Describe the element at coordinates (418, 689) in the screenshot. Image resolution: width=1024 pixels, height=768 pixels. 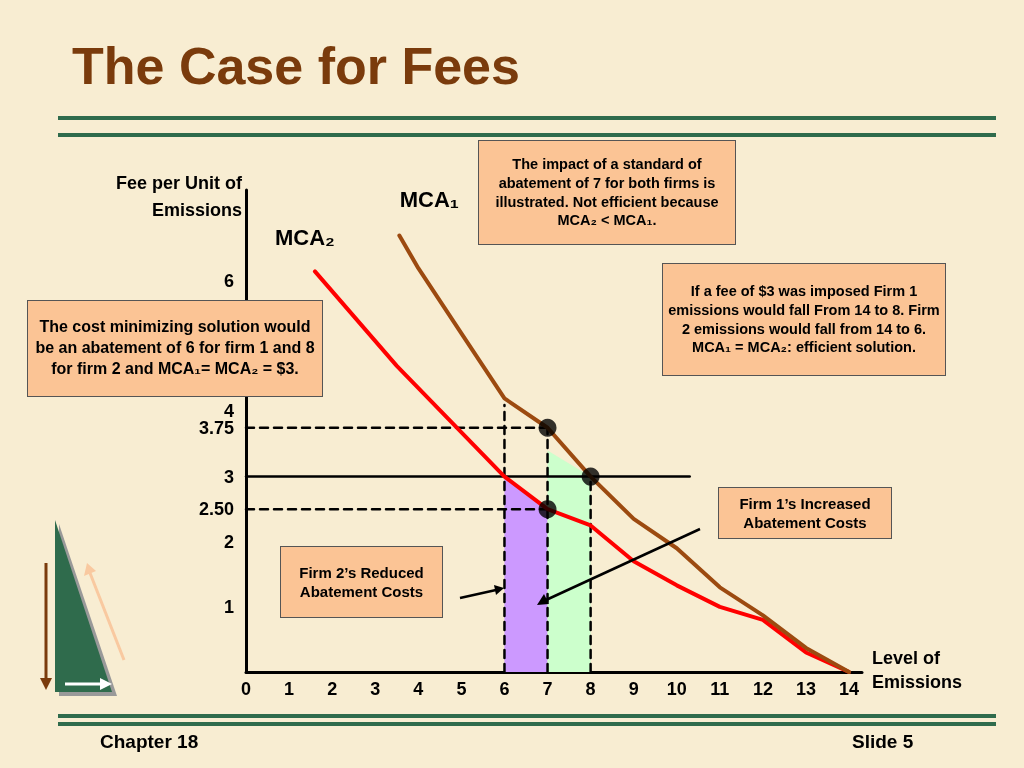
I see `x-tick-label: 4` at that location.